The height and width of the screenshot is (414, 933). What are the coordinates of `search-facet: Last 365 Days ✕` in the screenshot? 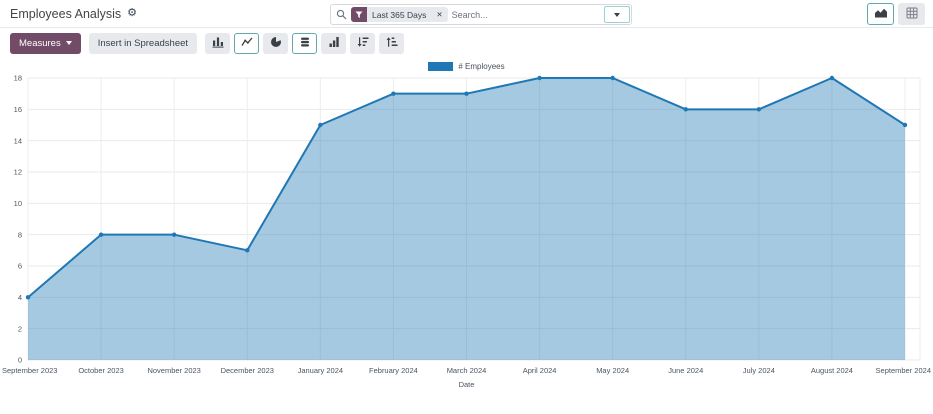 It's located at (399, 14).